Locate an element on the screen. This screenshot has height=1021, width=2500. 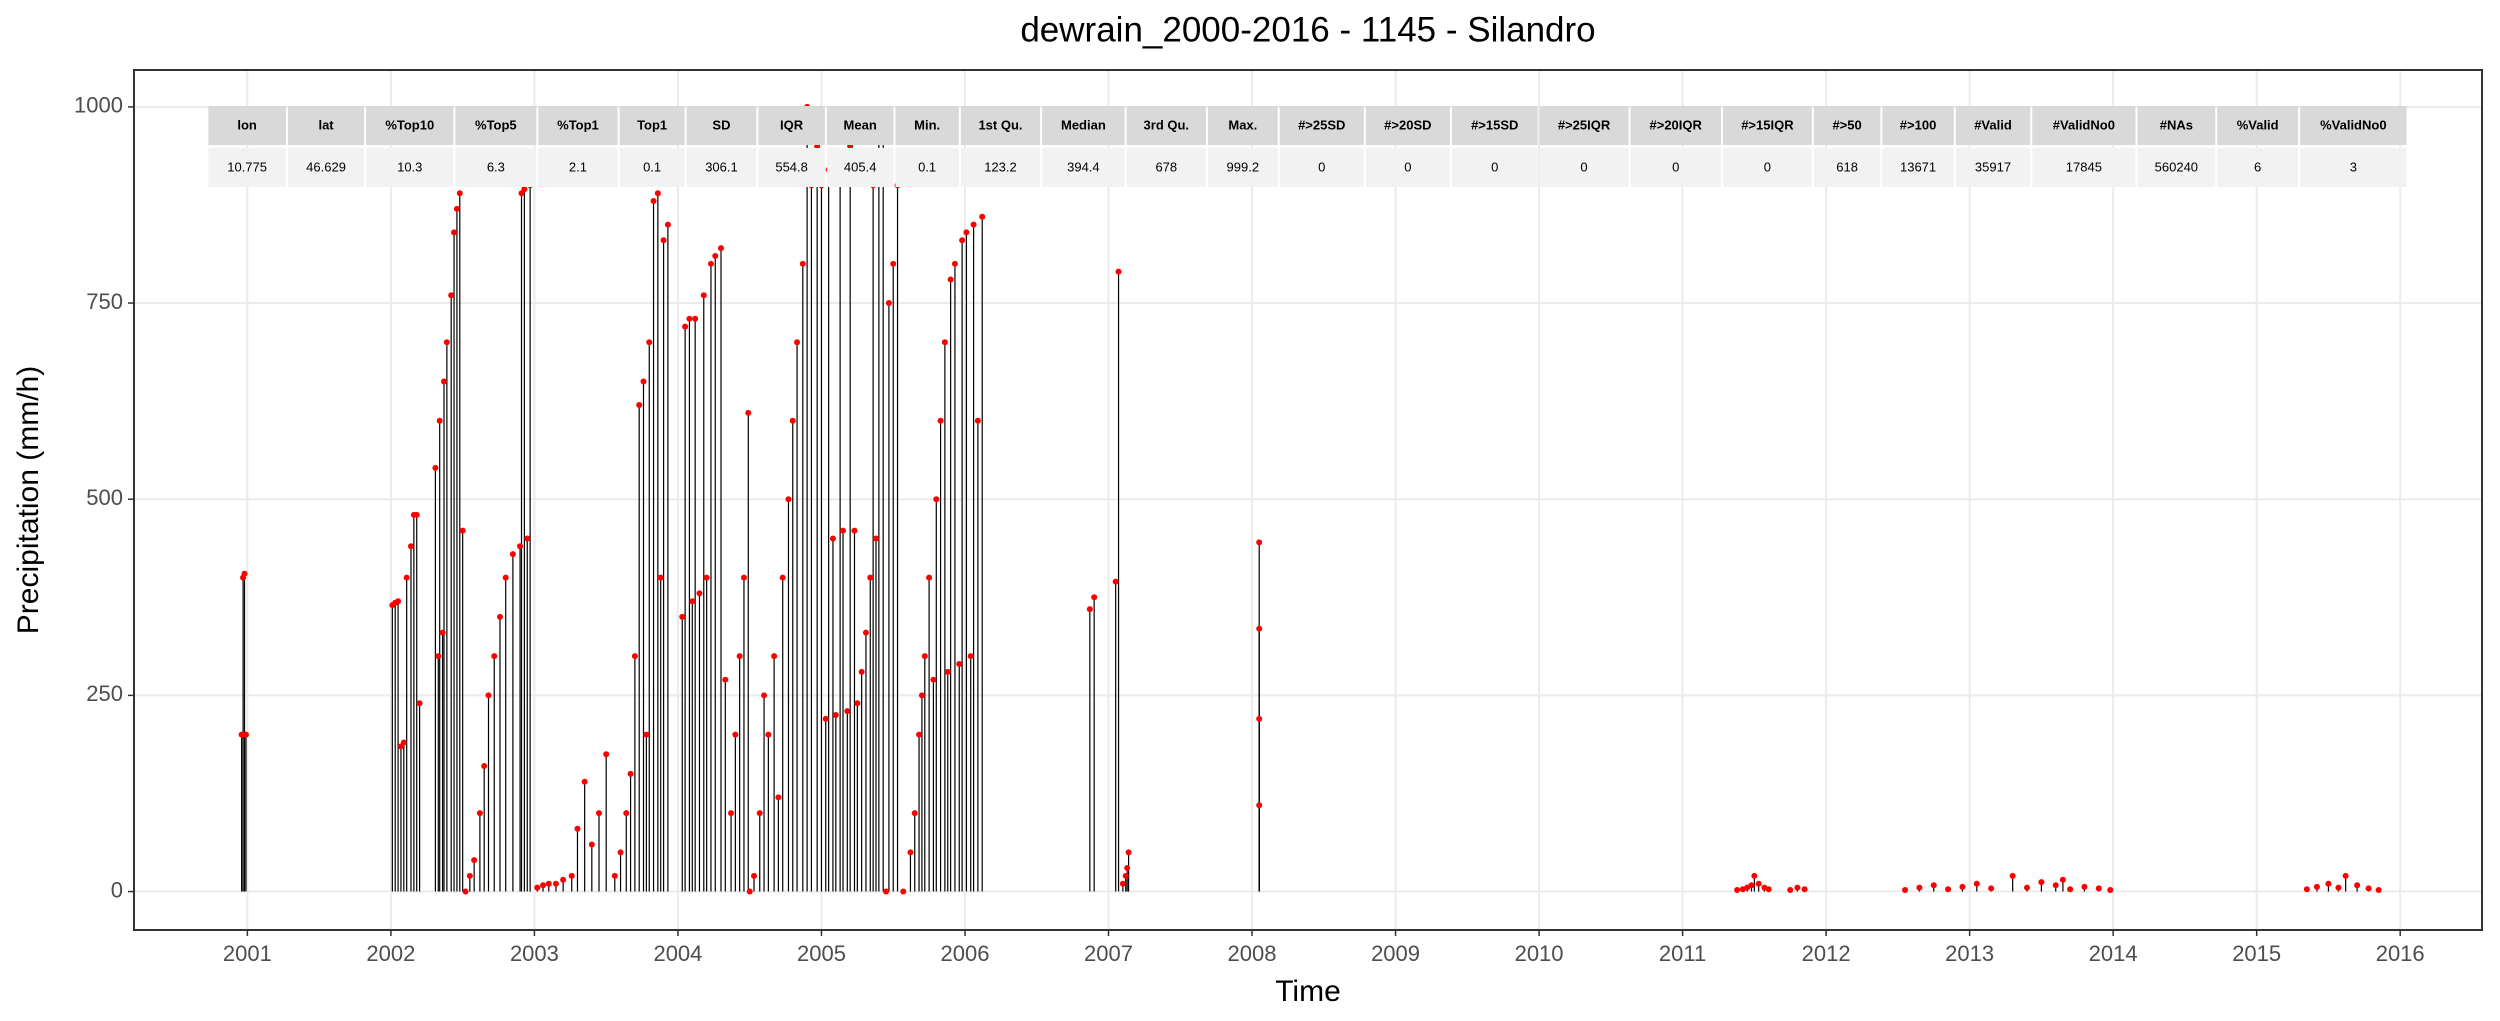
table-header: #NAs is located at coordinates (2176, 124).